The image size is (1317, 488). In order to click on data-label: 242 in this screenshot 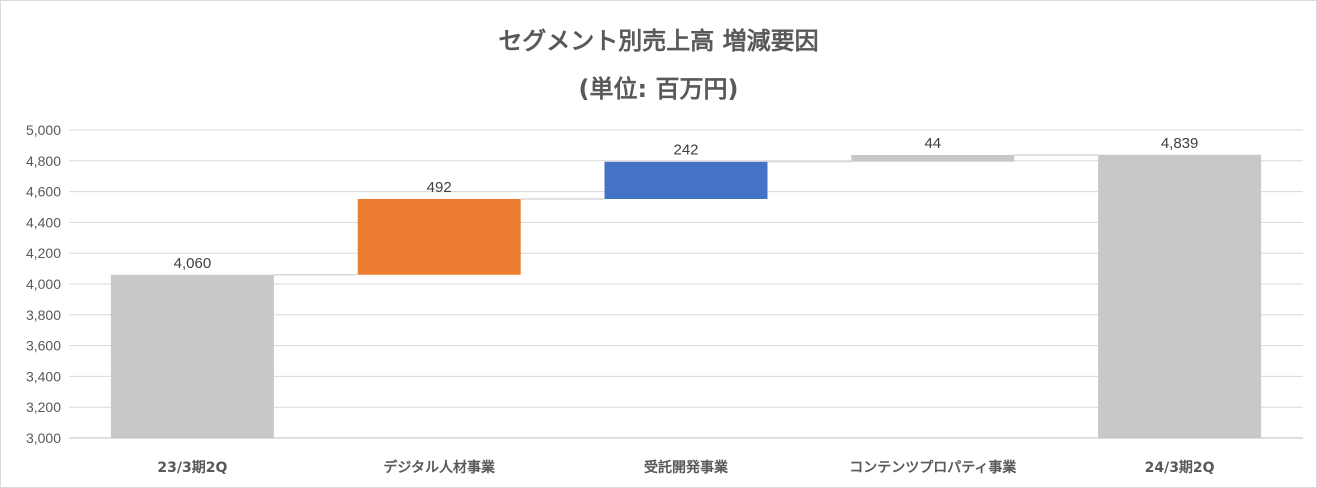, I will do `click(685, 150)`.